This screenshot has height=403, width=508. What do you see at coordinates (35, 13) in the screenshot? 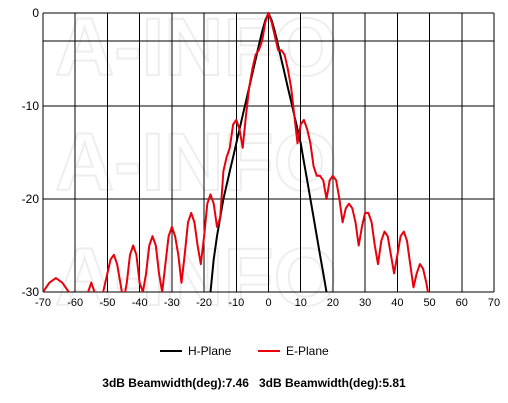
I see `y-tick-label: 0` at bounding box center [35, 13].